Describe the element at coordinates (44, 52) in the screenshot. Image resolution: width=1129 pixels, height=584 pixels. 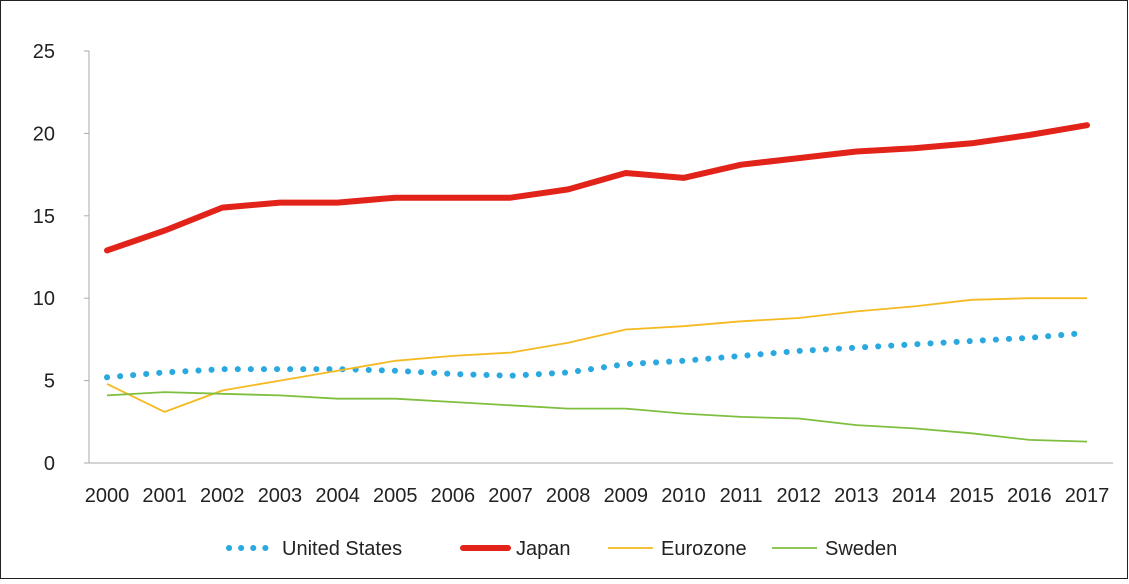
I see `y-tick-label: 25` at that location.